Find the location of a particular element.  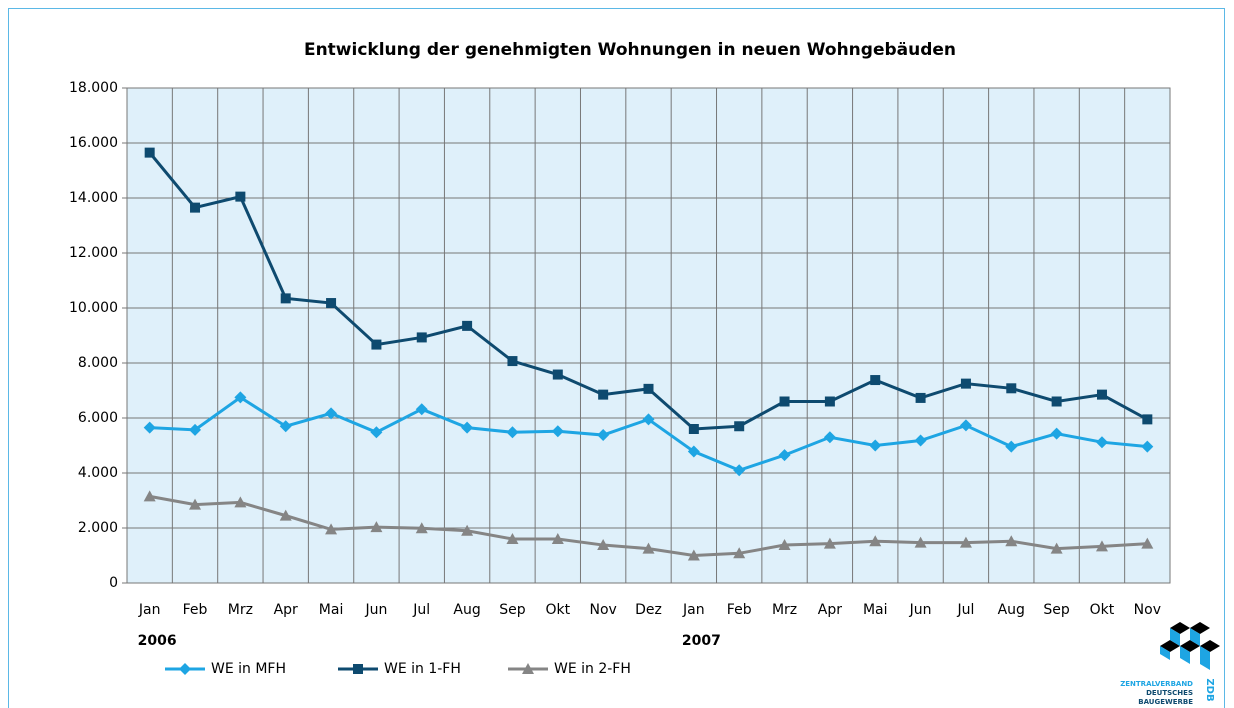

y-tick-label: 4.000 is located at coordinates (98, 473).